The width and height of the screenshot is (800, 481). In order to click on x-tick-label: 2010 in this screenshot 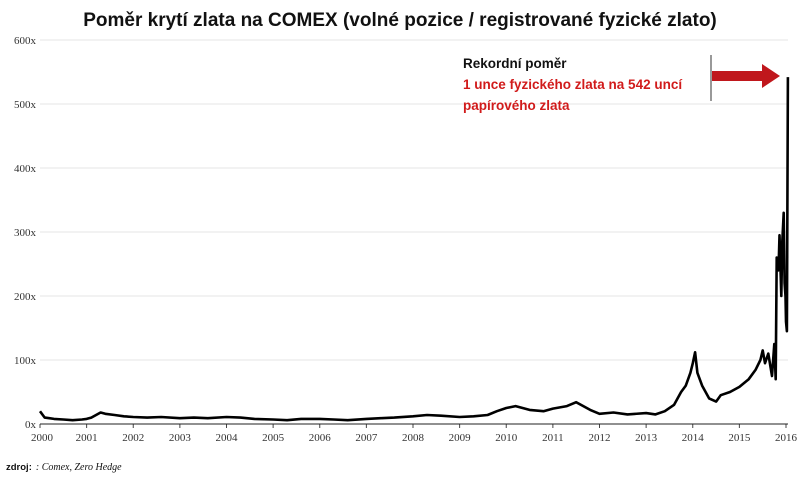, I will do `click(506, 438)`.